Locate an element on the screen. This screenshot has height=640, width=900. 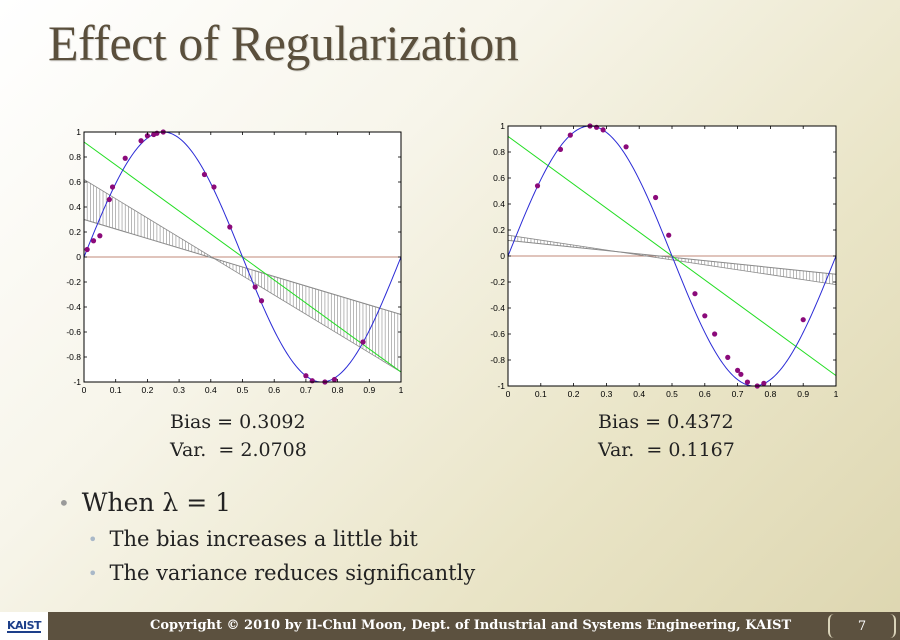
page-number: 7 is located at coordinates (862, 626).